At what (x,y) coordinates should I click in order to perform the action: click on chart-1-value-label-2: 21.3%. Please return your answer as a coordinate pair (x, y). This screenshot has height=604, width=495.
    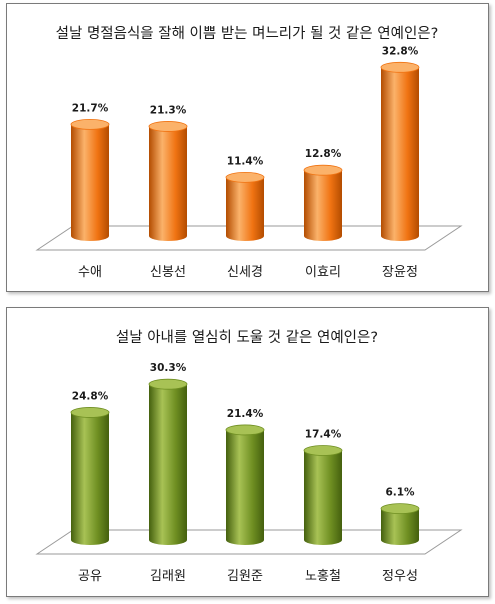
    Looking at the image, I should click on (168, 110).